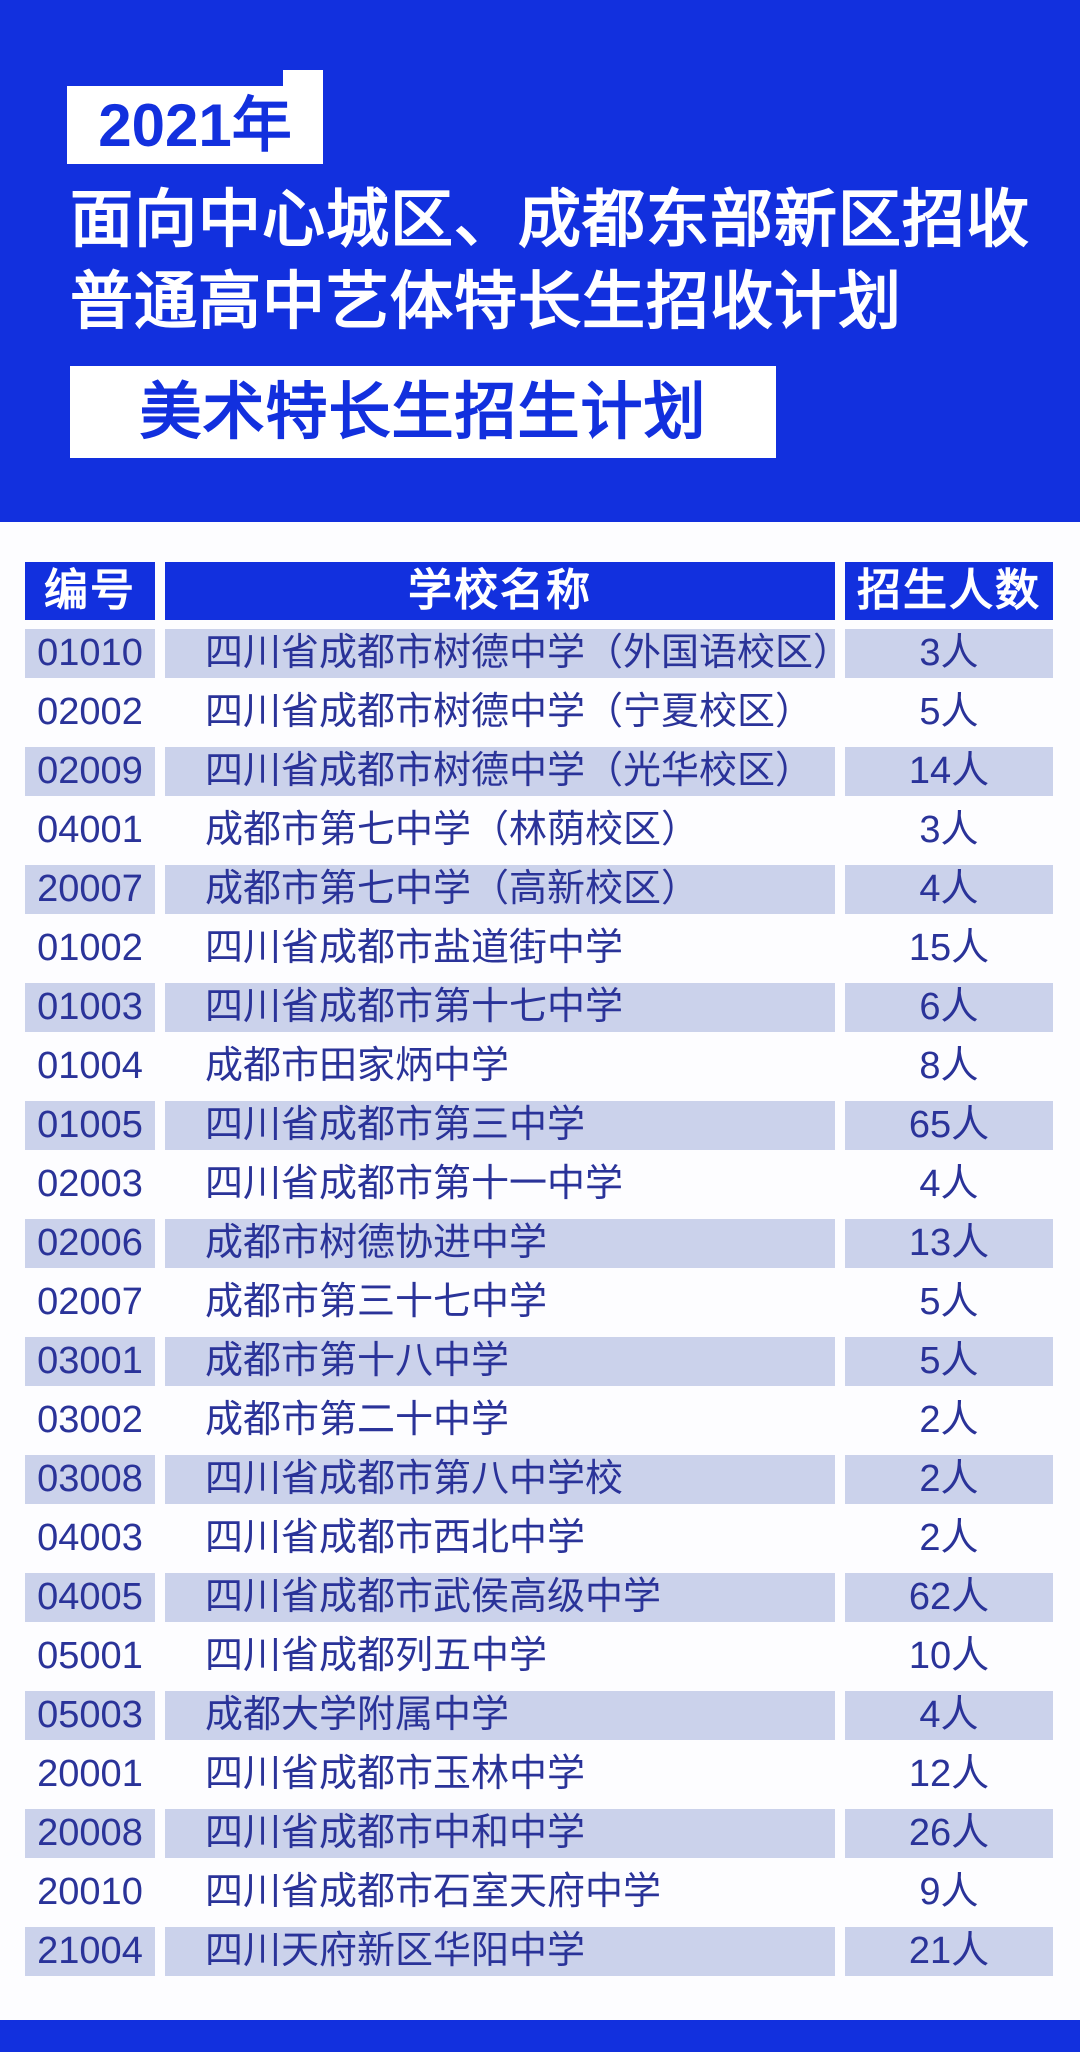 The height and width of the screenshot is (2052, 1080). What do you see at coordinates (500, 1479) in the screenshot?
I see `row-school: 四川省成都市第八中学校` at bounding box center [500, 1479].